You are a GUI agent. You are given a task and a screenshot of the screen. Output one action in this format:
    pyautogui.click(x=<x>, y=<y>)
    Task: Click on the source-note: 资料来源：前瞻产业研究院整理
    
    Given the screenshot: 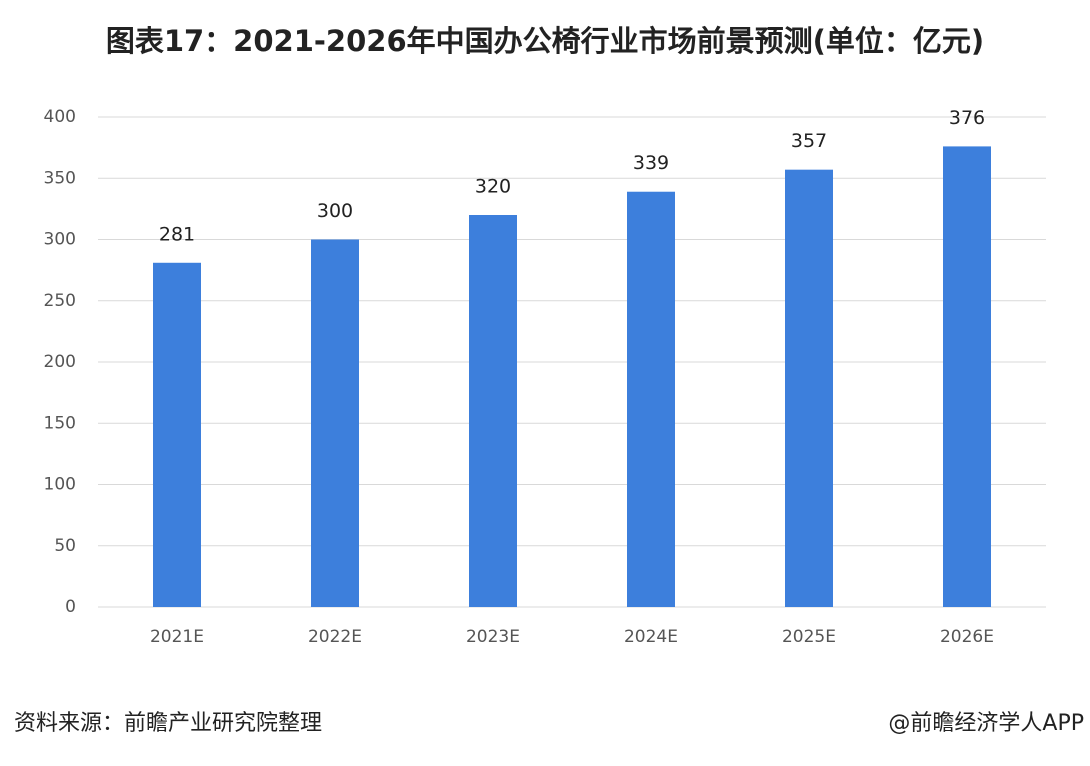 What is the action you would take?
    pyautogui.click(x=168, y=723)
    